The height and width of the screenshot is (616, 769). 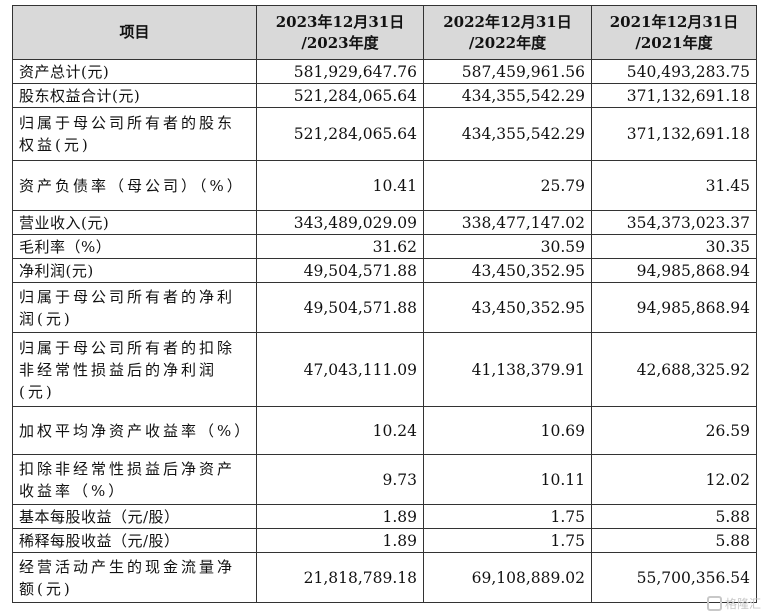 I want to click on row-label: 经营活动产生的现金流量净额(元), so click(x=134, y=577).